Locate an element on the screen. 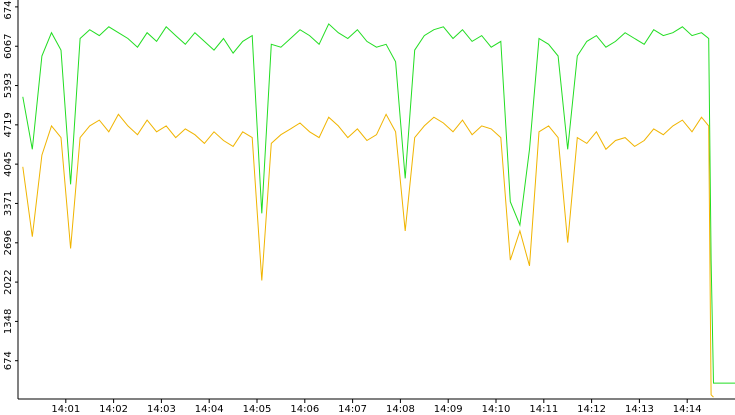  x-tick-label: 14:07 is located at coordinates (352, 409).